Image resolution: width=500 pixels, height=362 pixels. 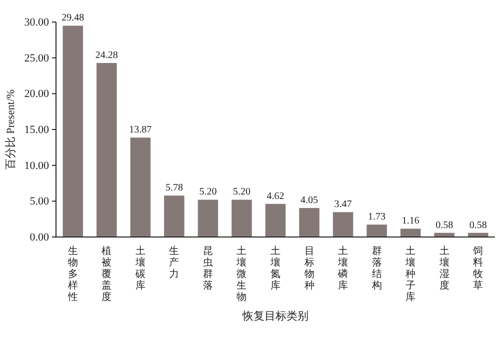 What do you see at coordinates (40, 202) in the screenshot?
I see `y-tick-label: 5.00` at bounding box center [40, 202].